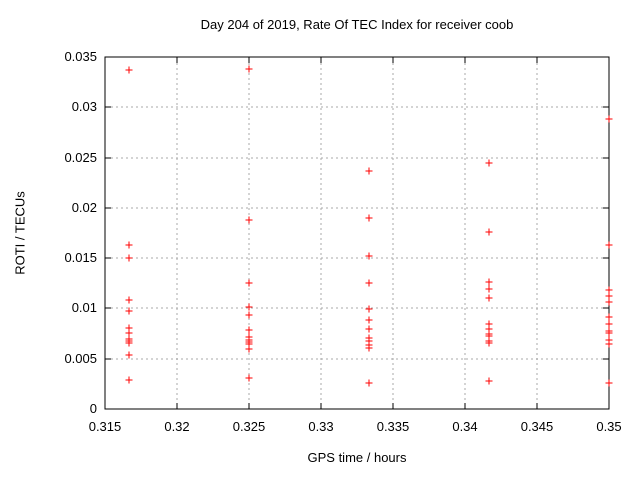  What do you see at coordinates (249, 426) in the screenshot?
I see `x-tick-label: 0.325` at bounding box center [249, 426].